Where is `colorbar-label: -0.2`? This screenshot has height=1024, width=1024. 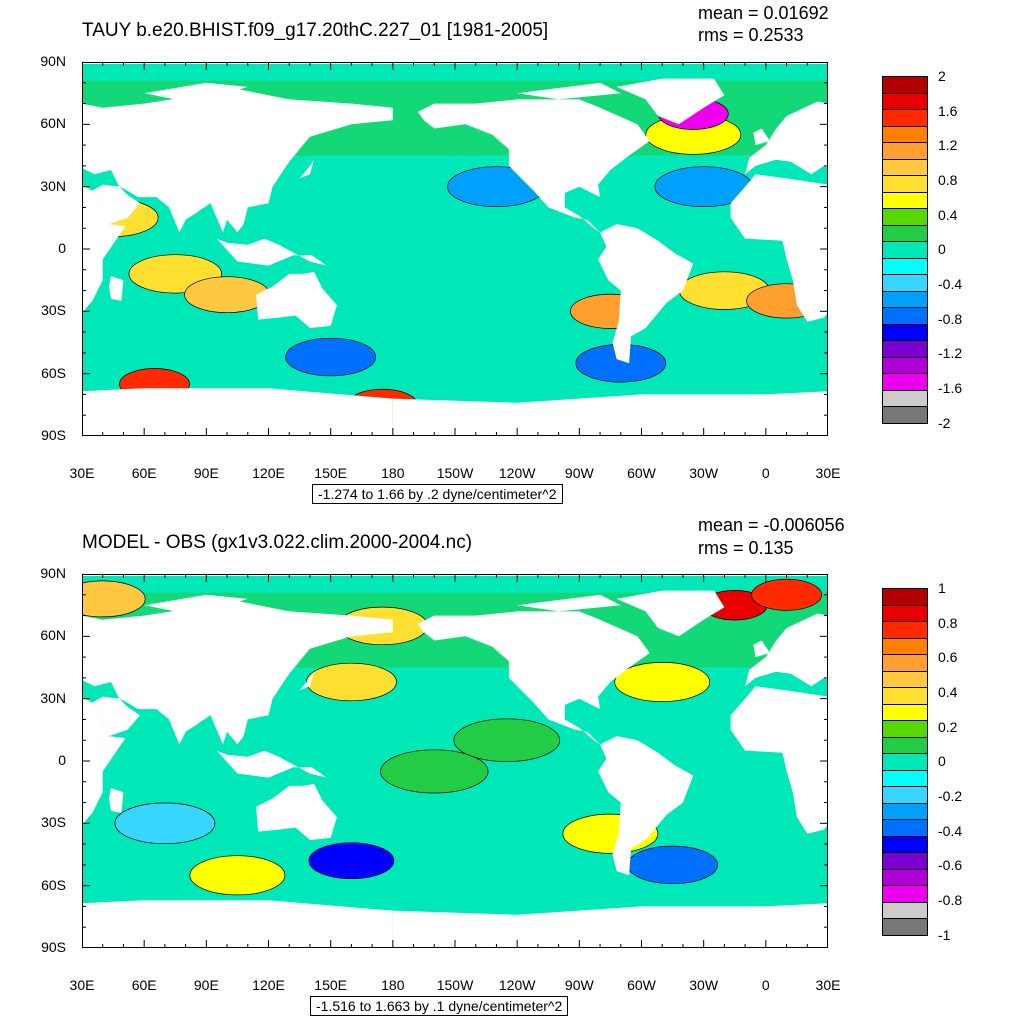
colorbar-label: -0.2 is located at coordinates (950, 795).